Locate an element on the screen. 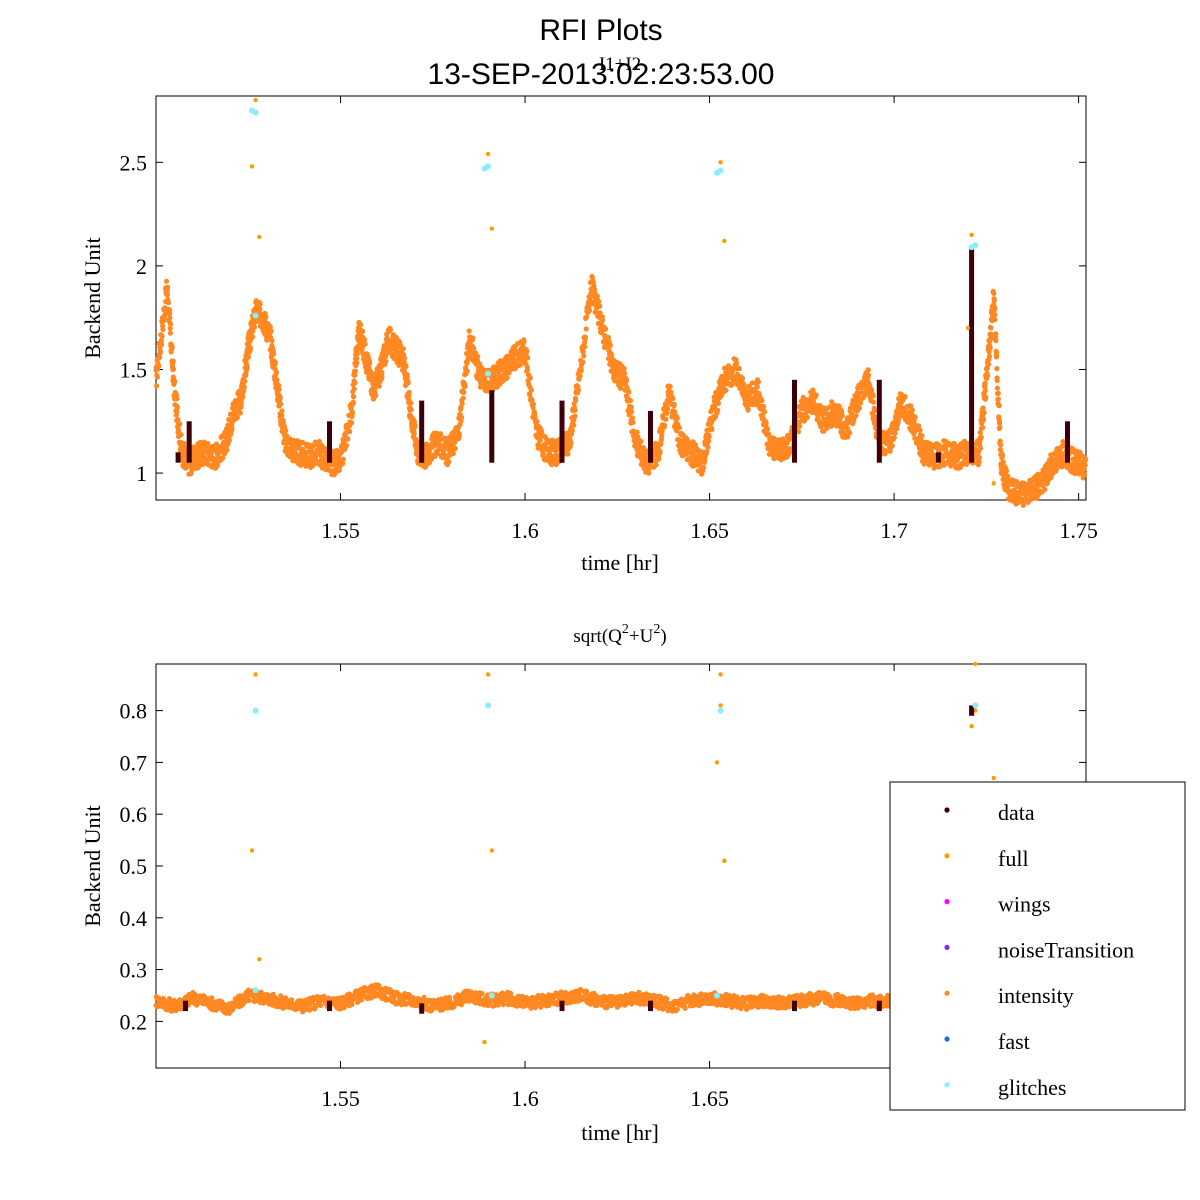  ytick-label: 1.5 is located at coordinates (134, 369).